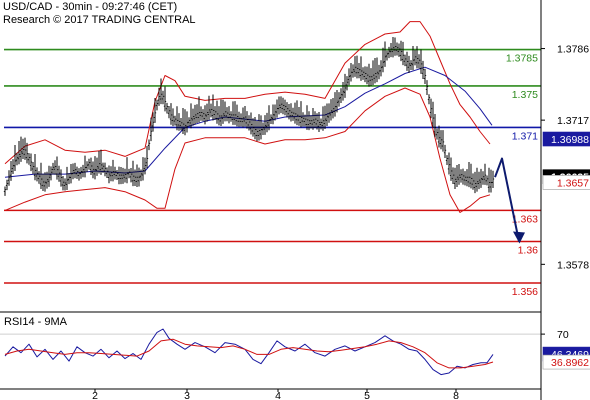  Describe the element at coordinates (573, 121) in the screenshot. I see `price-tick-label-1.3717: 1.3717` at that location.